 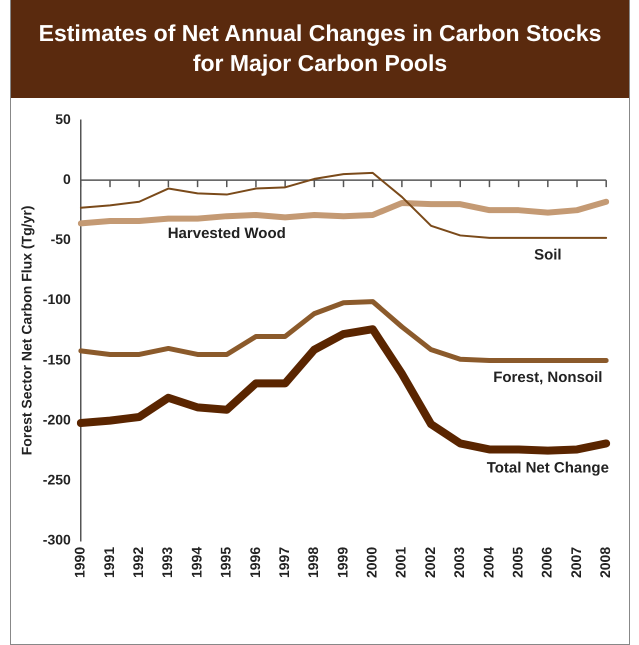 What do you see at coordinates (57, 359) in the screenshot?
I see `y-tick-label: -150` at bounding box center [57, 359].